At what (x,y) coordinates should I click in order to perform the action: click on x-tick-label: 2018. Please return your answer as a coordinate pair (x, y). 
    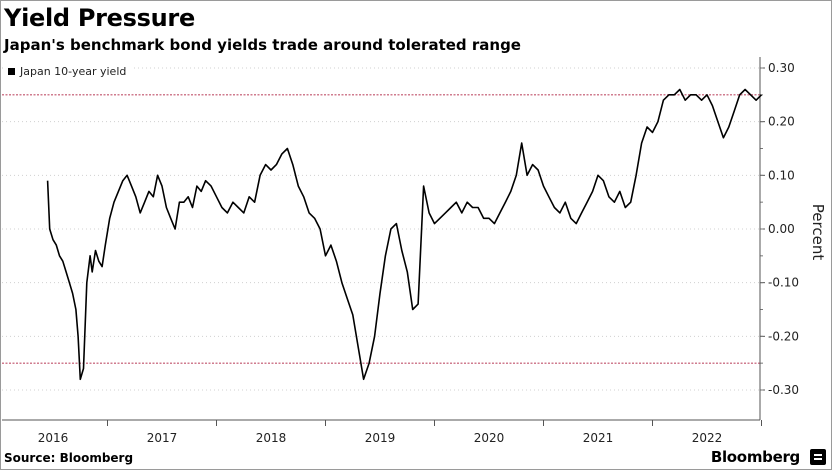
    Looking at the image, I should click on (271, 438).